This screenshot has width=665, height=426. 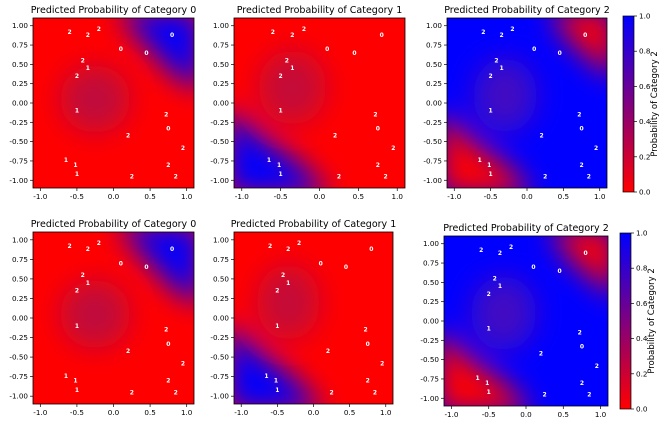 What do you see at coordinates (221, 103) in the screenshot?
I see `y-tick-label: 0.00` at bounding box center [221, 103].